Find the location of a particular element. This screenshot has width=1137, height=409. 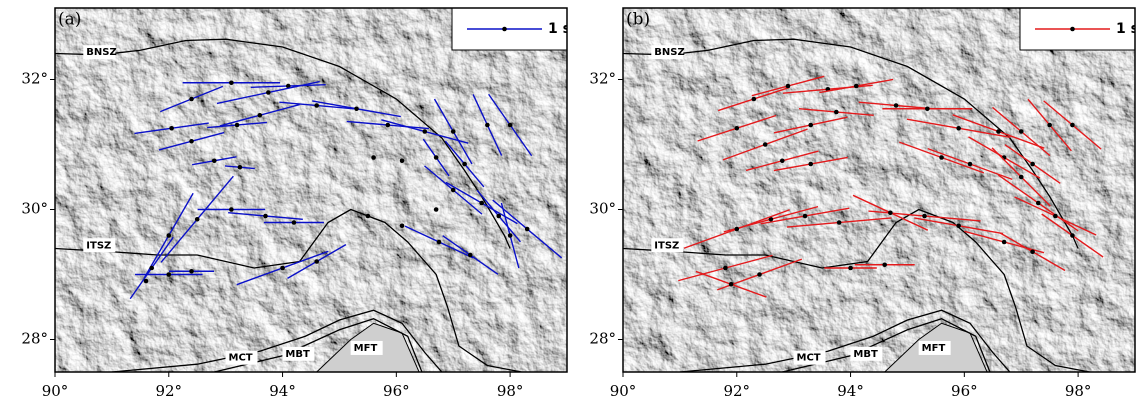

x-tick-label: 90° is located at coordinates (623, 391).